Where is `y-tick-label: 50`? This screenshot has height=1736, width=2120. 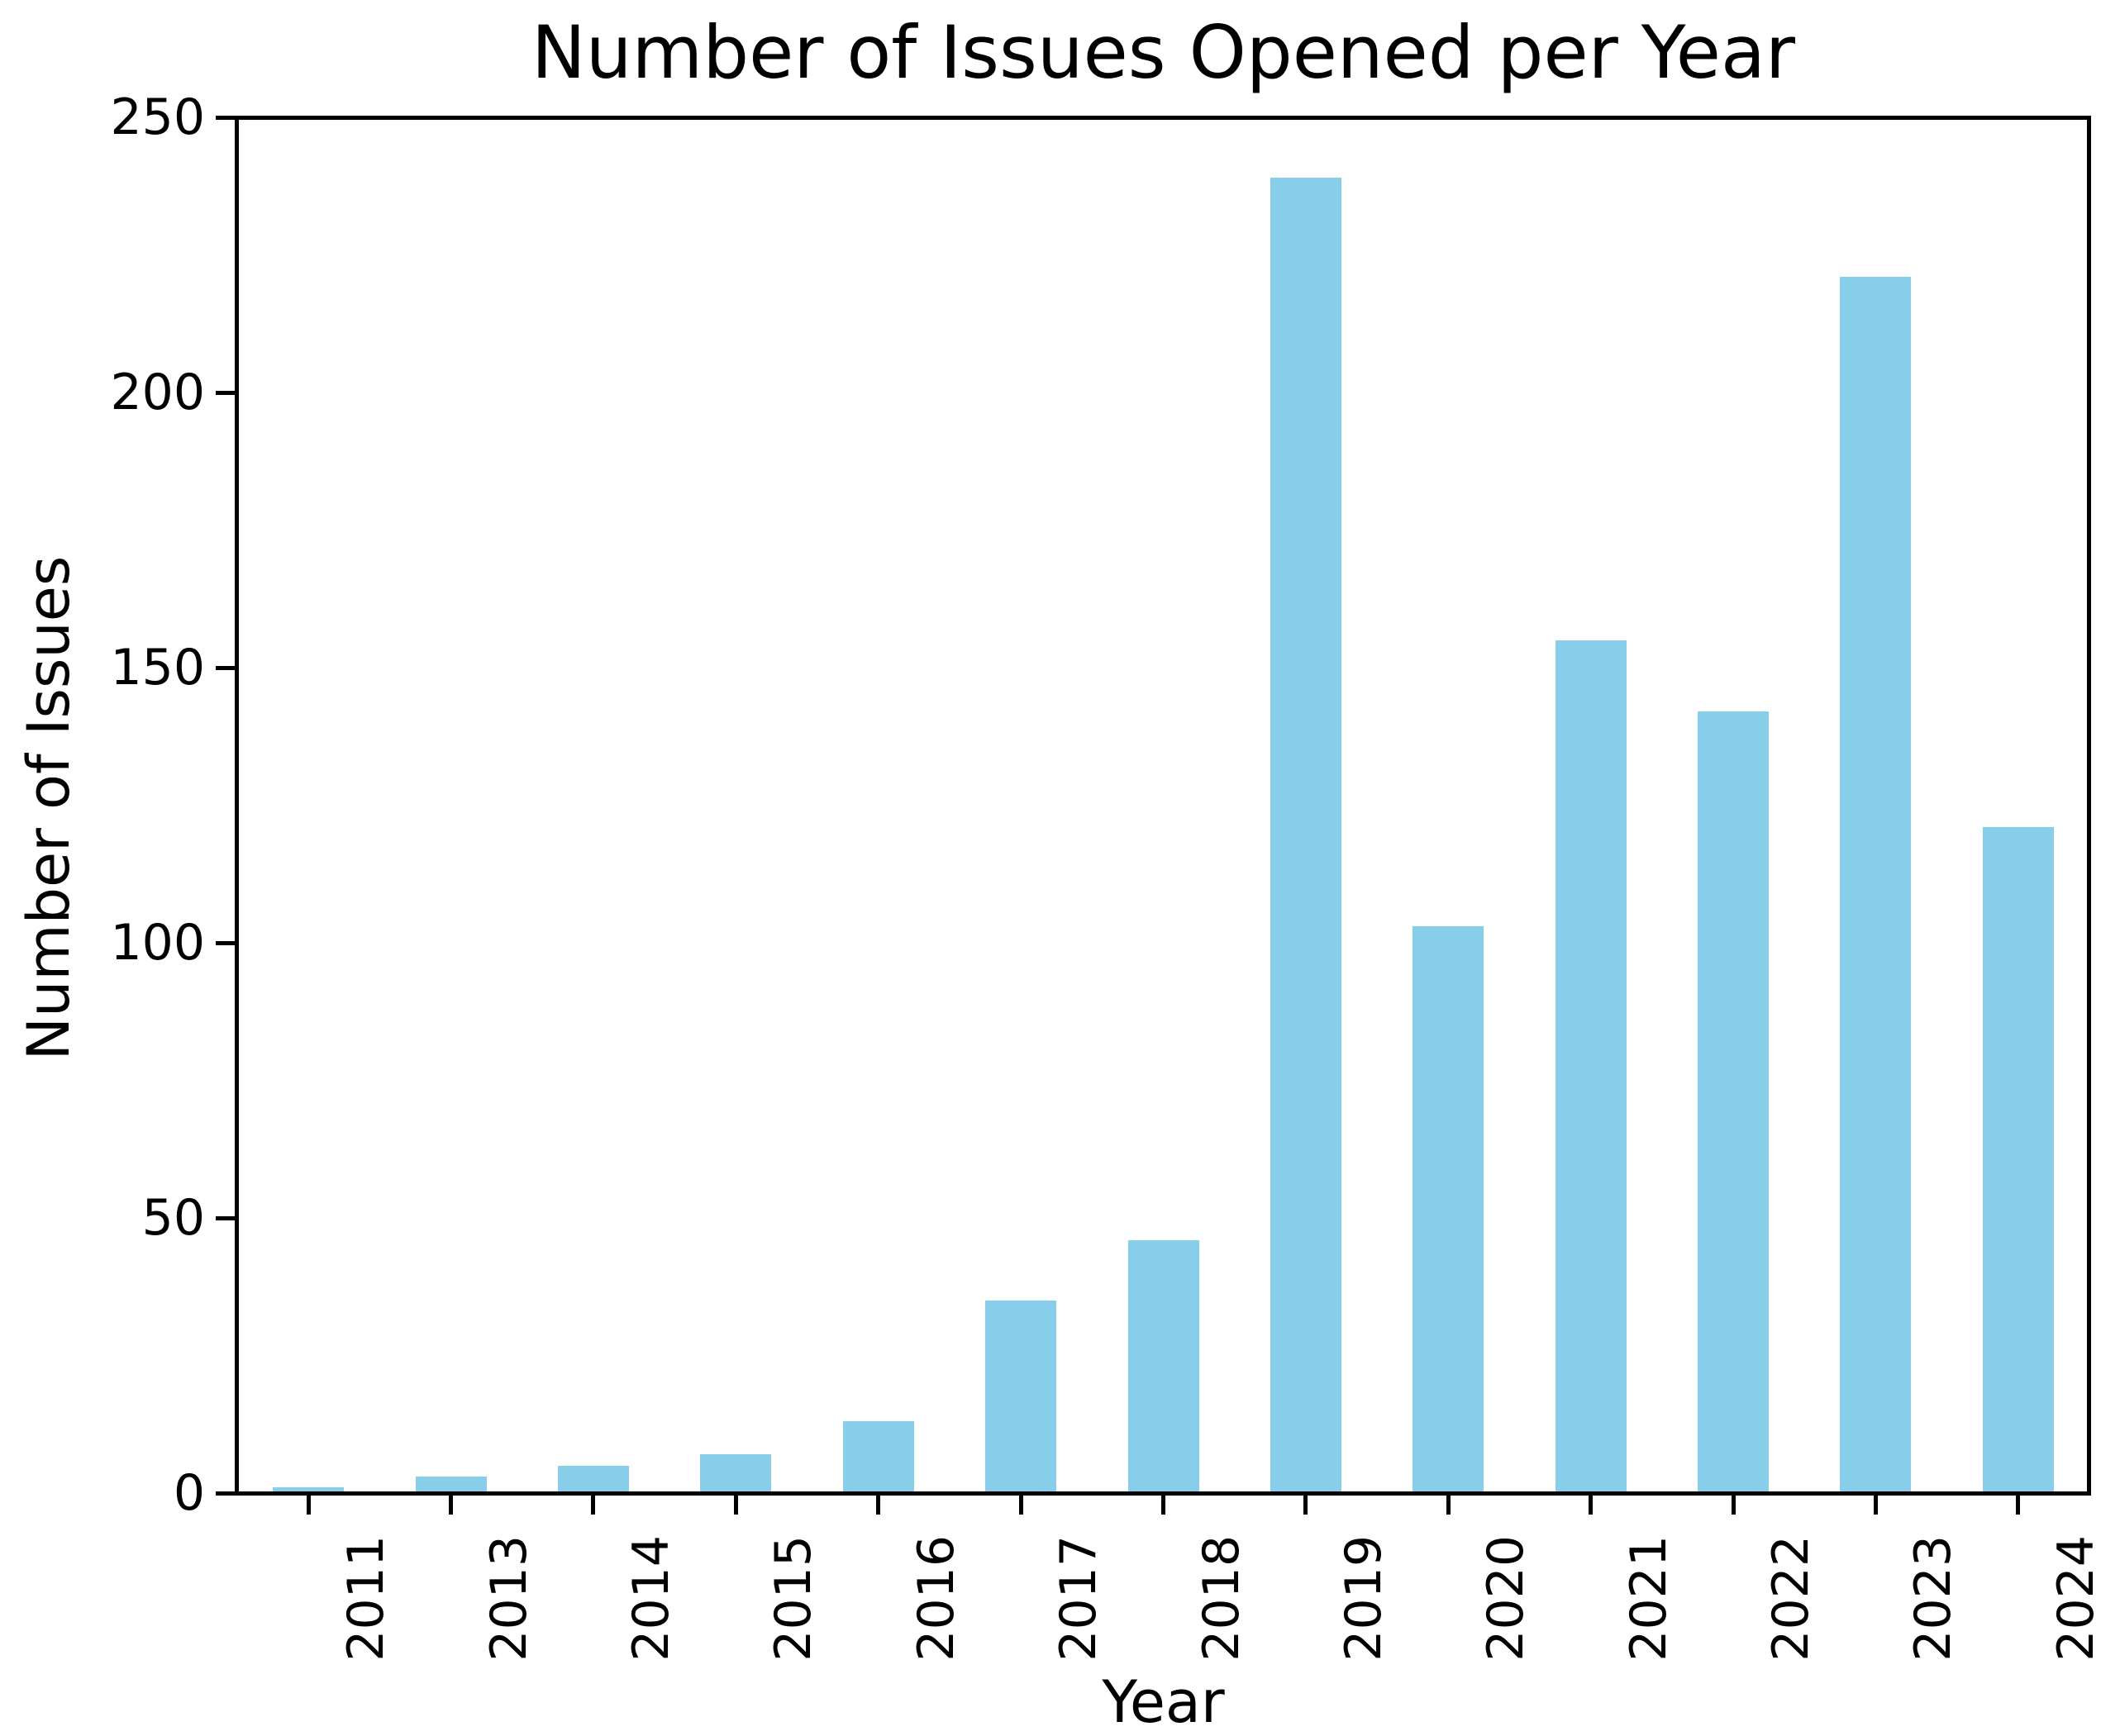
y-tick-label: 50 is located at coordinates (173, 1218).